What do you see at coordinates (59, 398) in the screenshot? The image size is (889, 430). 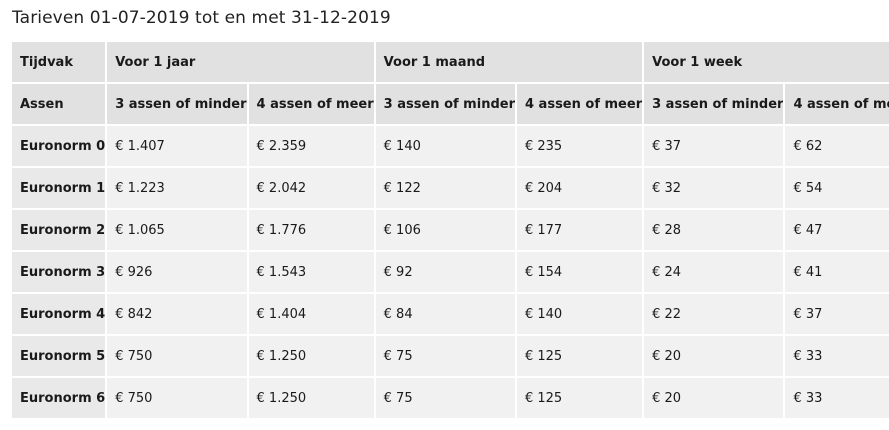 I see `row-label: Euronorm 6` at bounding box center [59, 398].